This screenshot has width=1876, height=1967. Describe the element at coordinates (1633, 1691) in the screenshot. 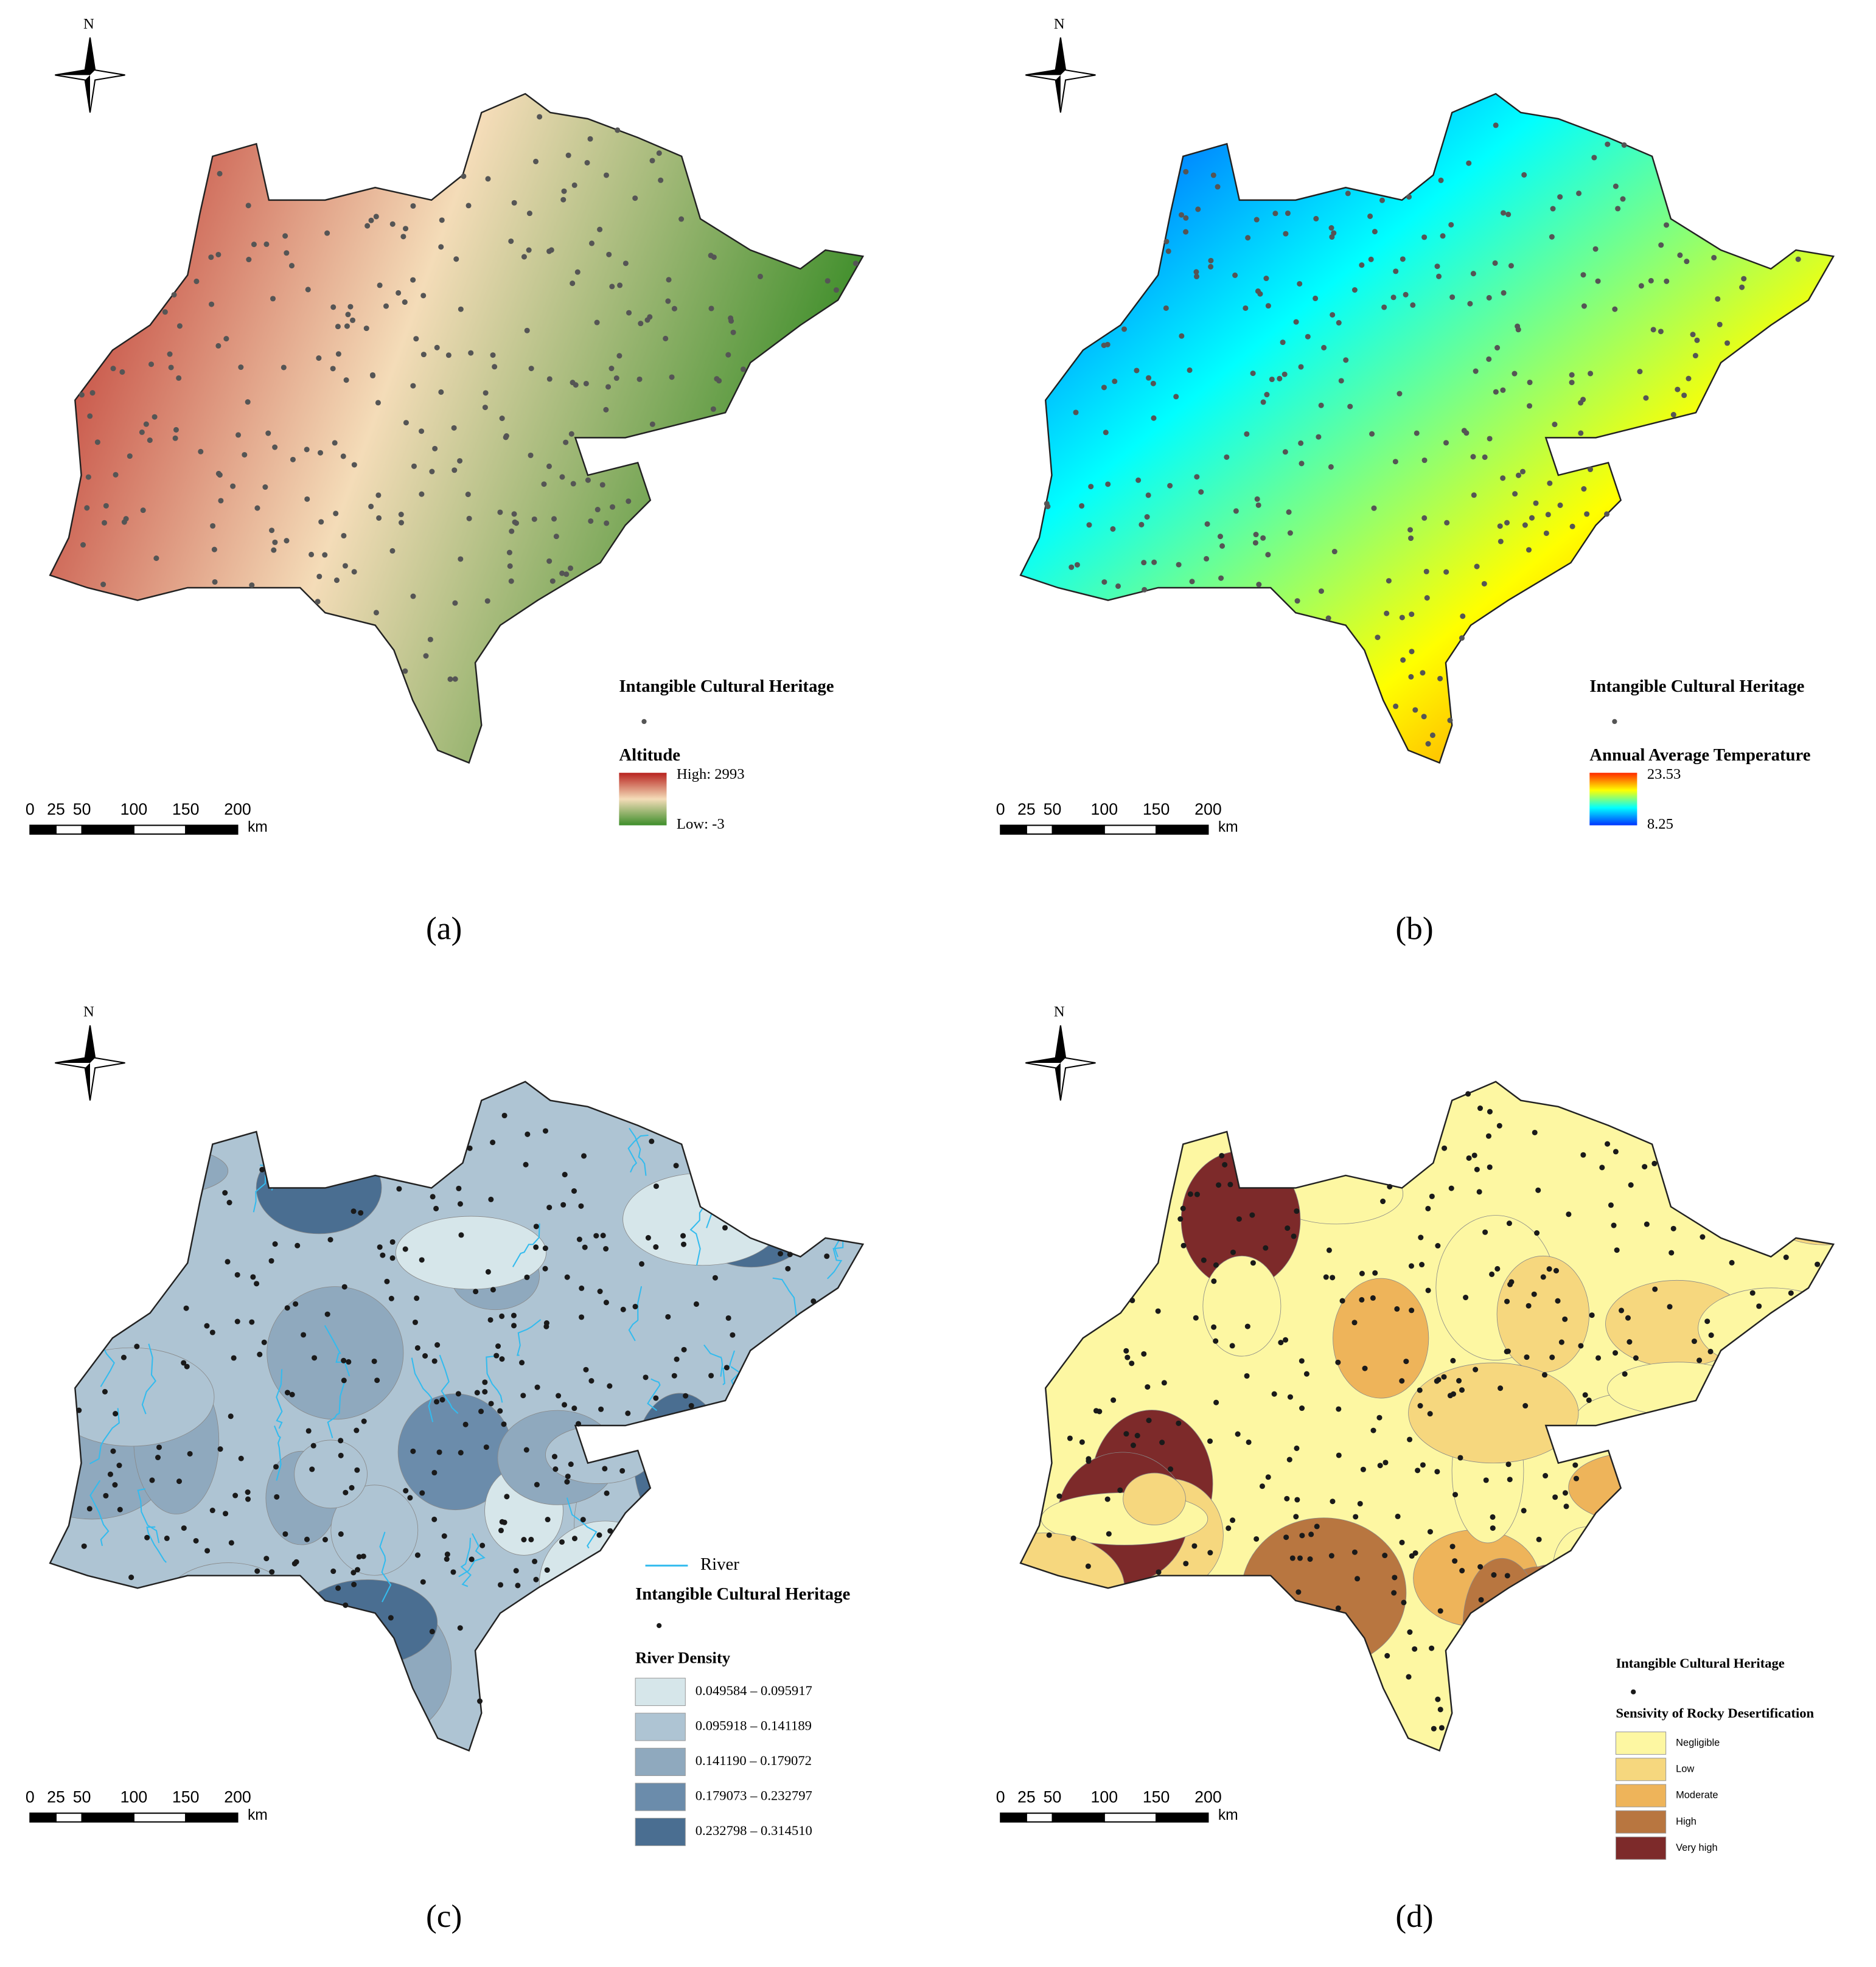

I see `legend-dot` at that location.